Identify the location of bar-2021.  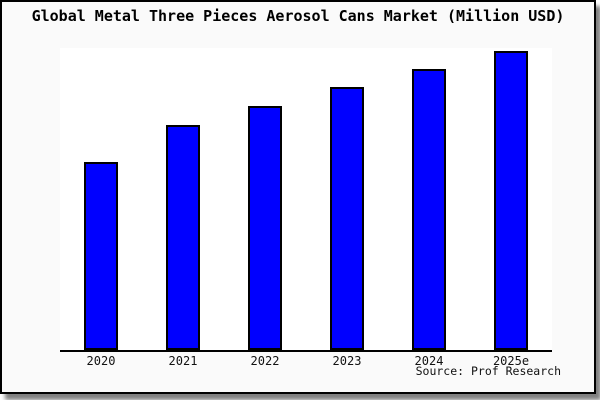
(183, 237).